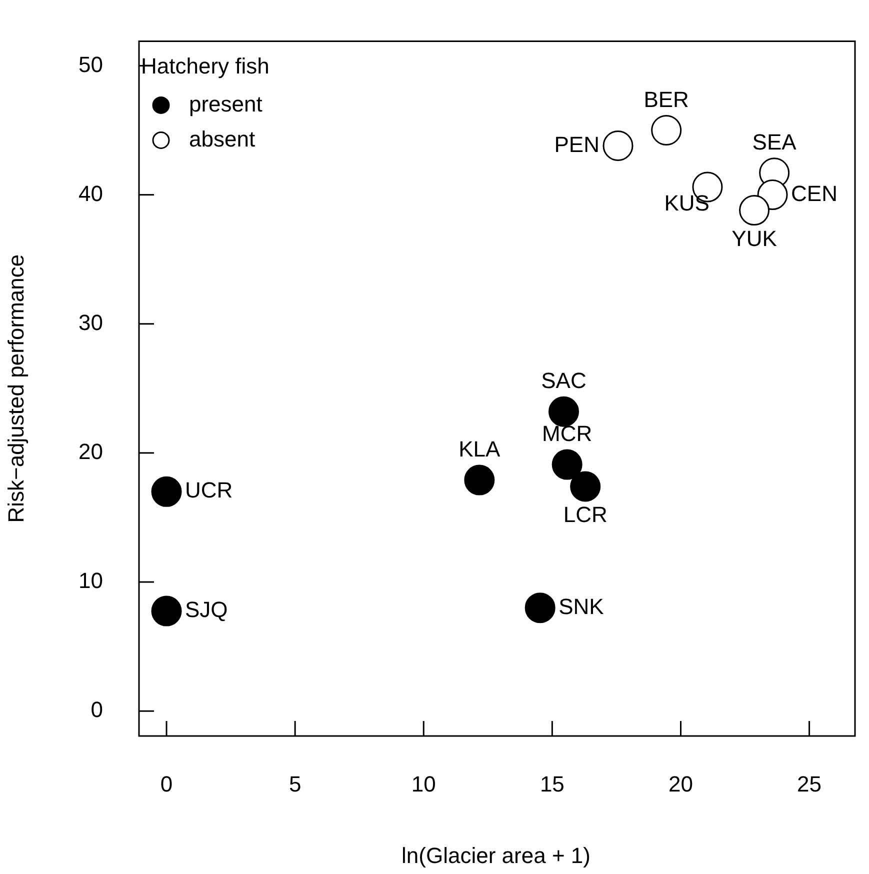 This screenshot has width=869, height=874. Describe the element at coordinates (166, 783) in the screenshot. I see `x-tick-label: 0` at that location.